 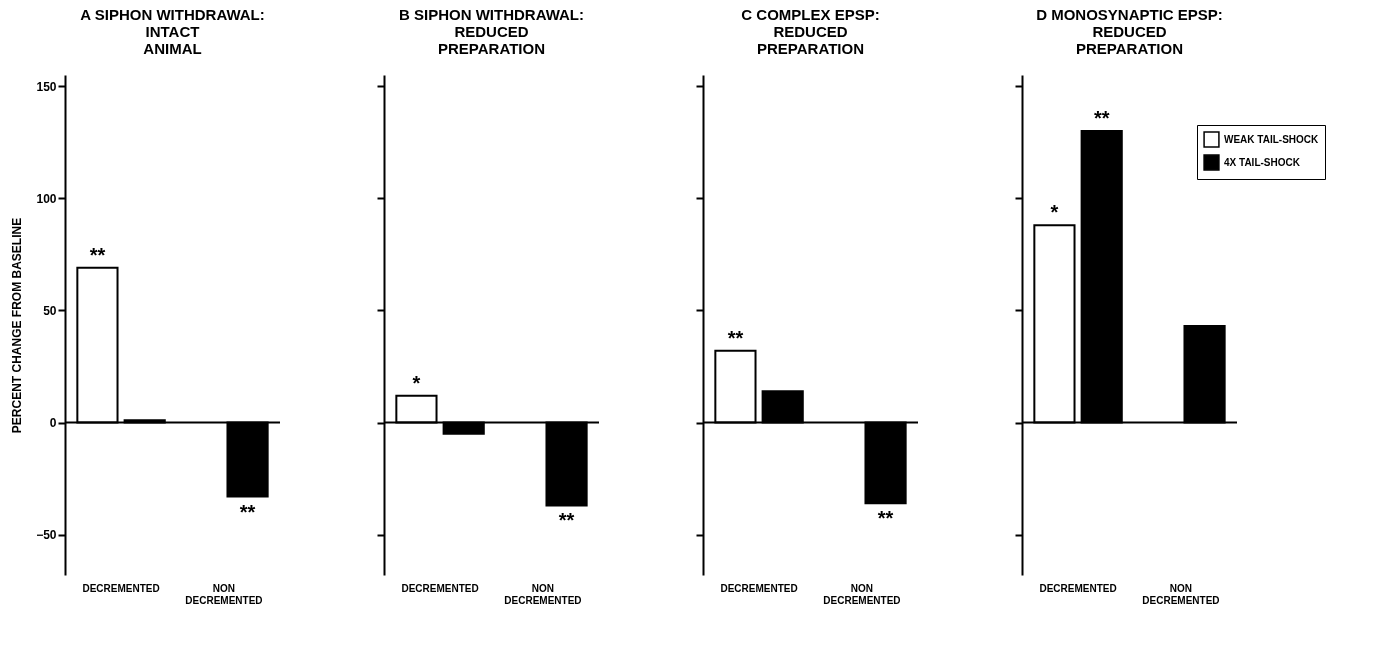 I want to click on chart-title: A SIPHON WITHDRAWAL: INTACT ANIMAL, so click(x=172, y=31).